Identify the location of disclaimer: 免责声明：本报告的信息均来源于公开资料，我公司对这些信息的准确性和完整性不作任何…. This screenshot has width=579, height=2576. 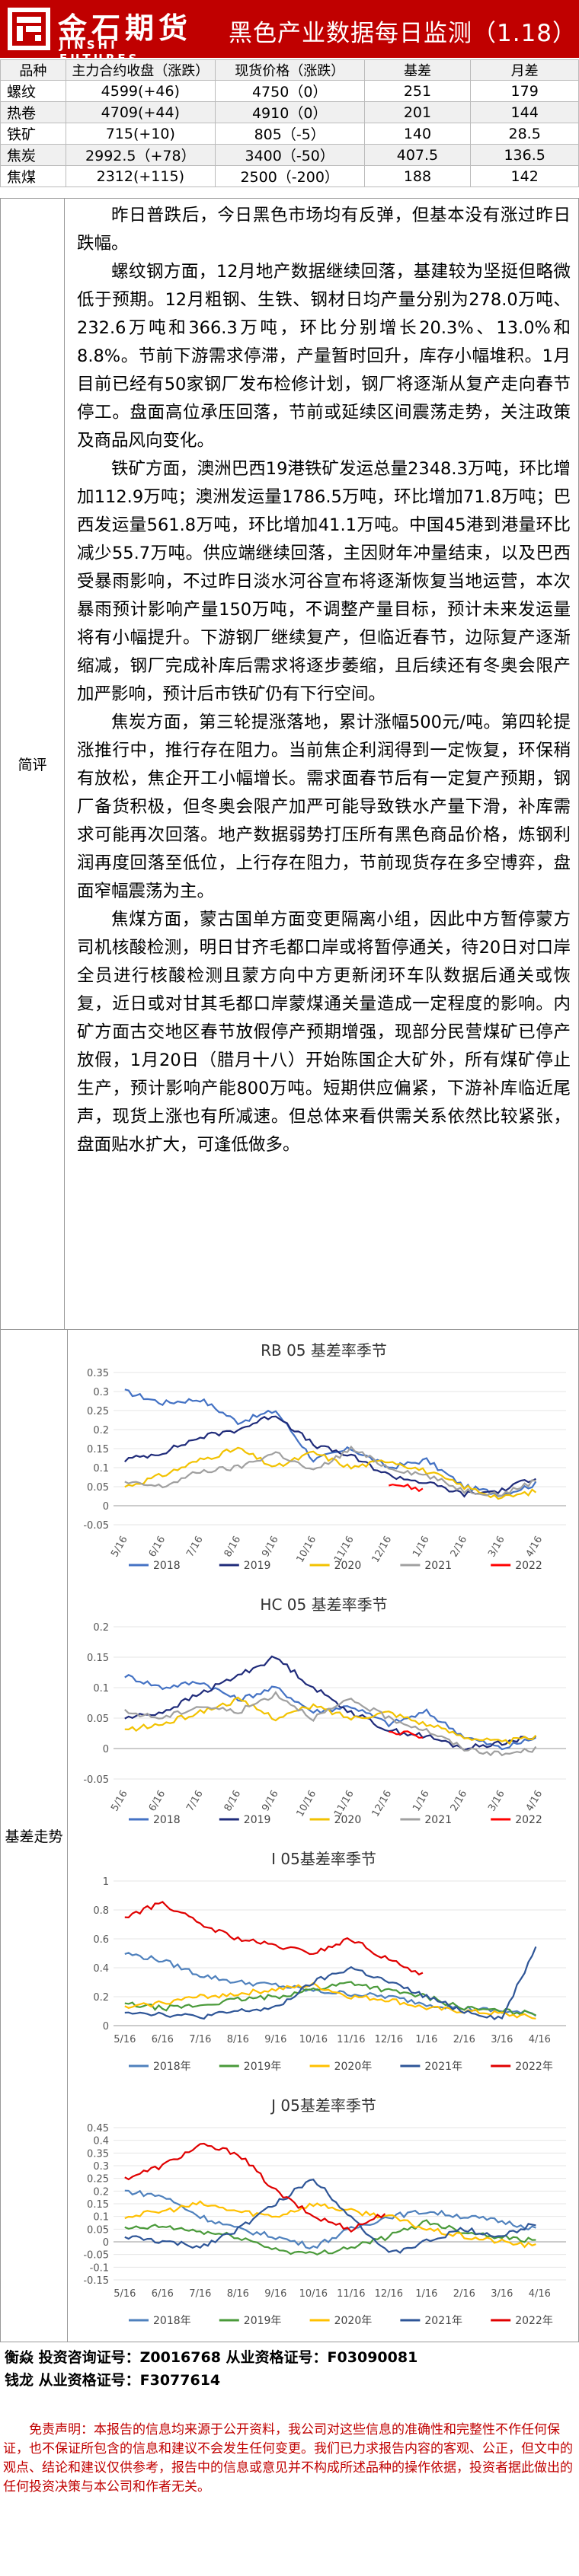
(288, 2458).